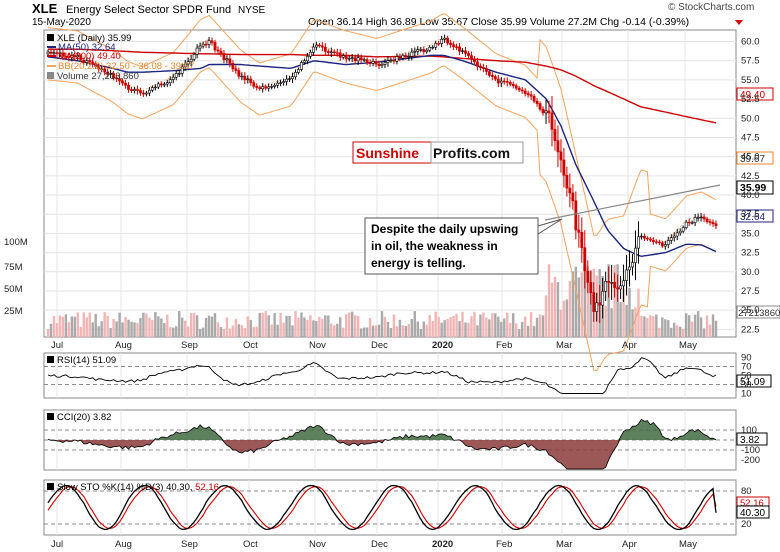 Image resolution: width=780 pixels, height=552 pixels. I want to click on trend-line, so click(632, 202).